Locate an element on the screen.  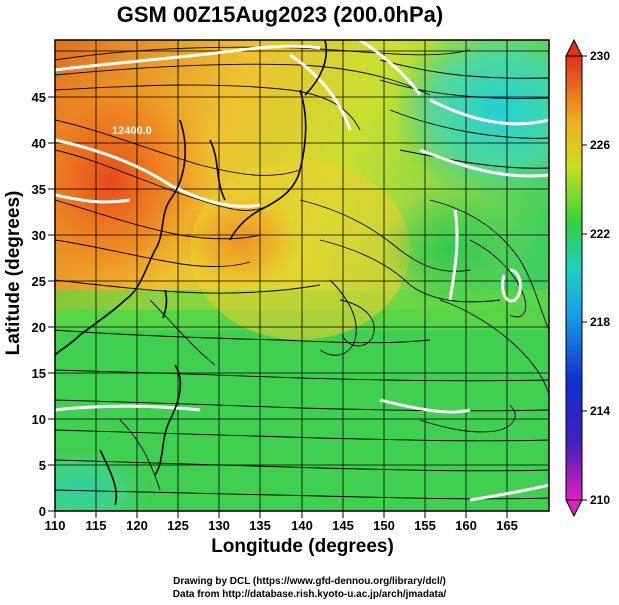
x-tick-label: 135 is located at coordinates (260, 525).